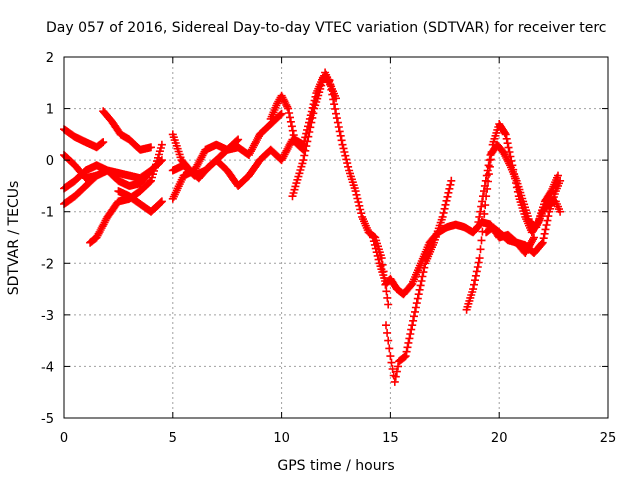 The height and width of the screenshot is (480, 640). I want to click on series-arc-k, so click(329, 191).